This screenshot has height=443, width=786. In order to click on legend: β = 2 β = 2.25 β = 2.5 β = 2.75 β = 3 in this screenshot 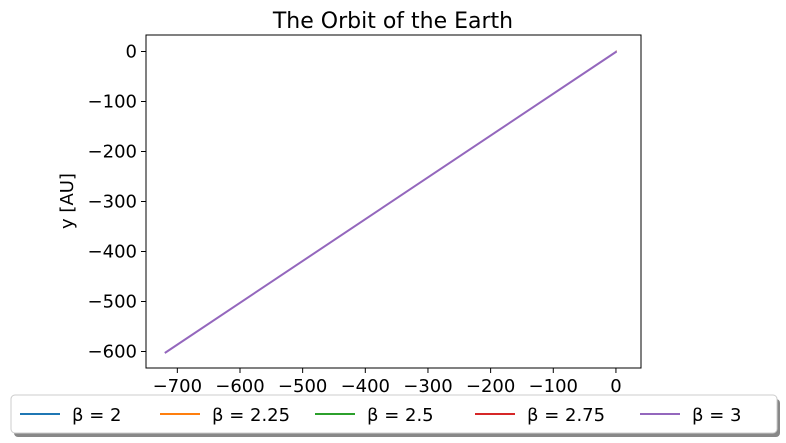, I will do `click(395, 415)`.